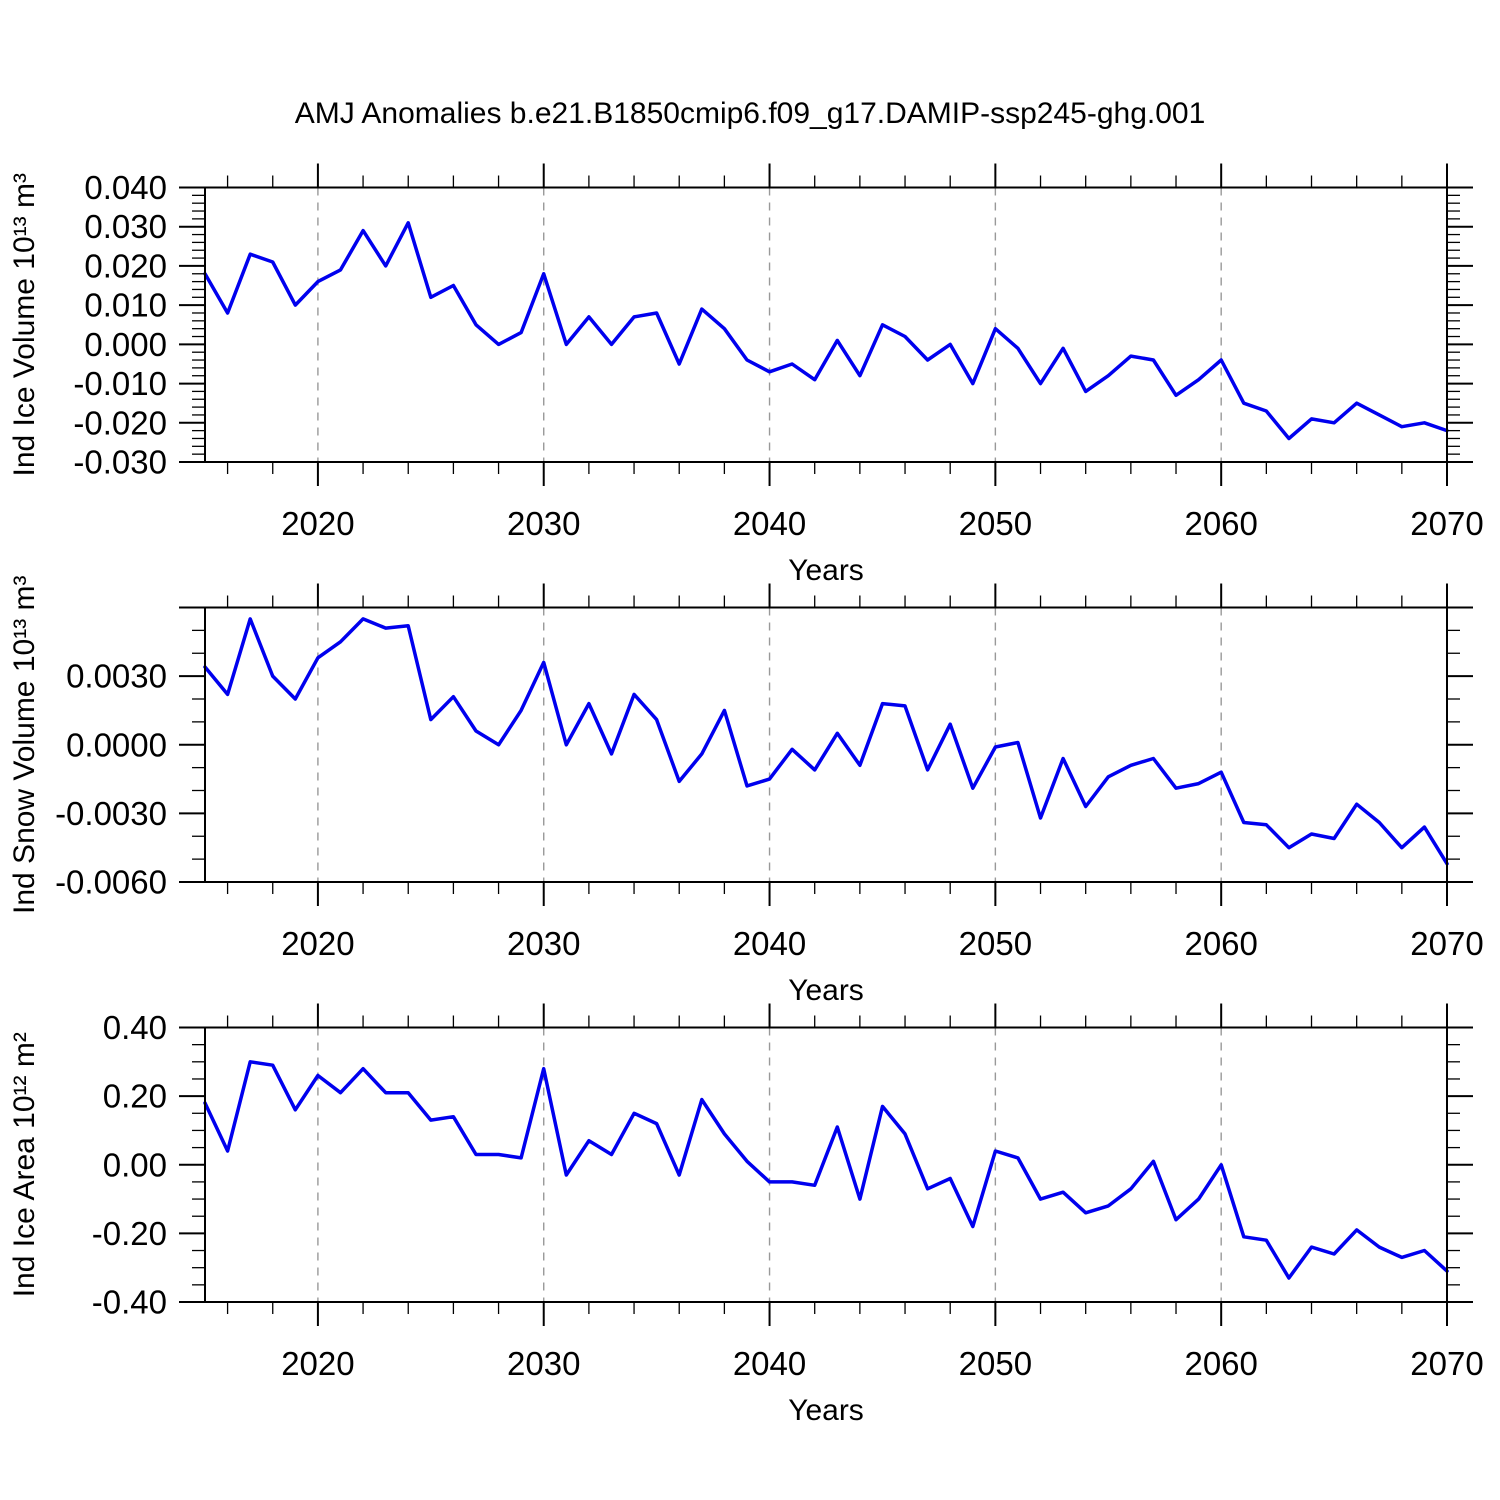 Image resolution: width=1500 pixels, height=1500 pixels. What do you see at coordinates (111, 813) in the screenshot?
I see `y-tick-label: -0.0030` at bounding box center [111, 813].